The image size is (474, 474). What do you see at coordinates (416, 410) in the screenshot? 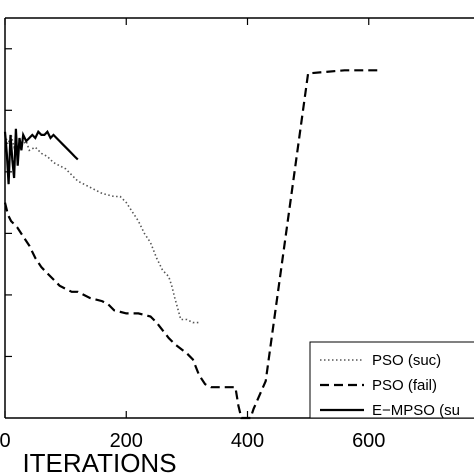
I see `legend-label-e-mpso: E−MPSO (su` at bounding box center [416, 410].